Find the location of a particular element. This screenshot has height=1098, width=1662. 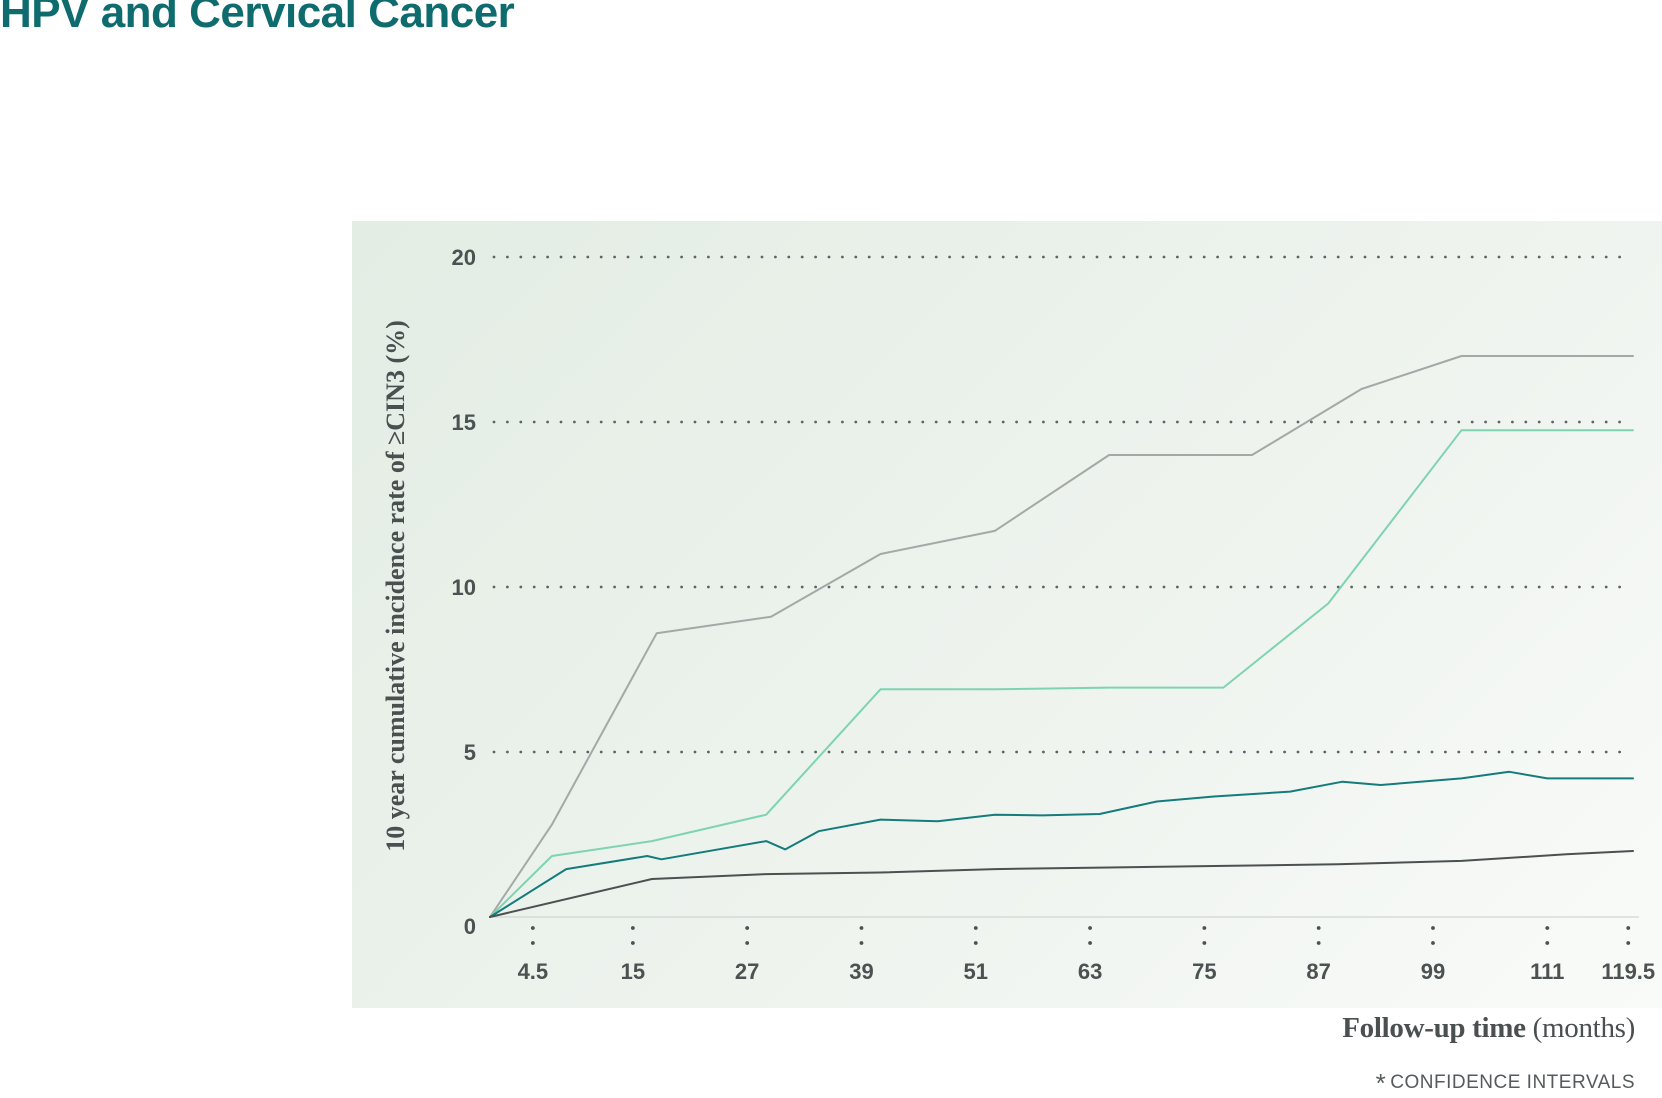

x-axis-title-unit: (months) is located at coordinates (1584, 1028).